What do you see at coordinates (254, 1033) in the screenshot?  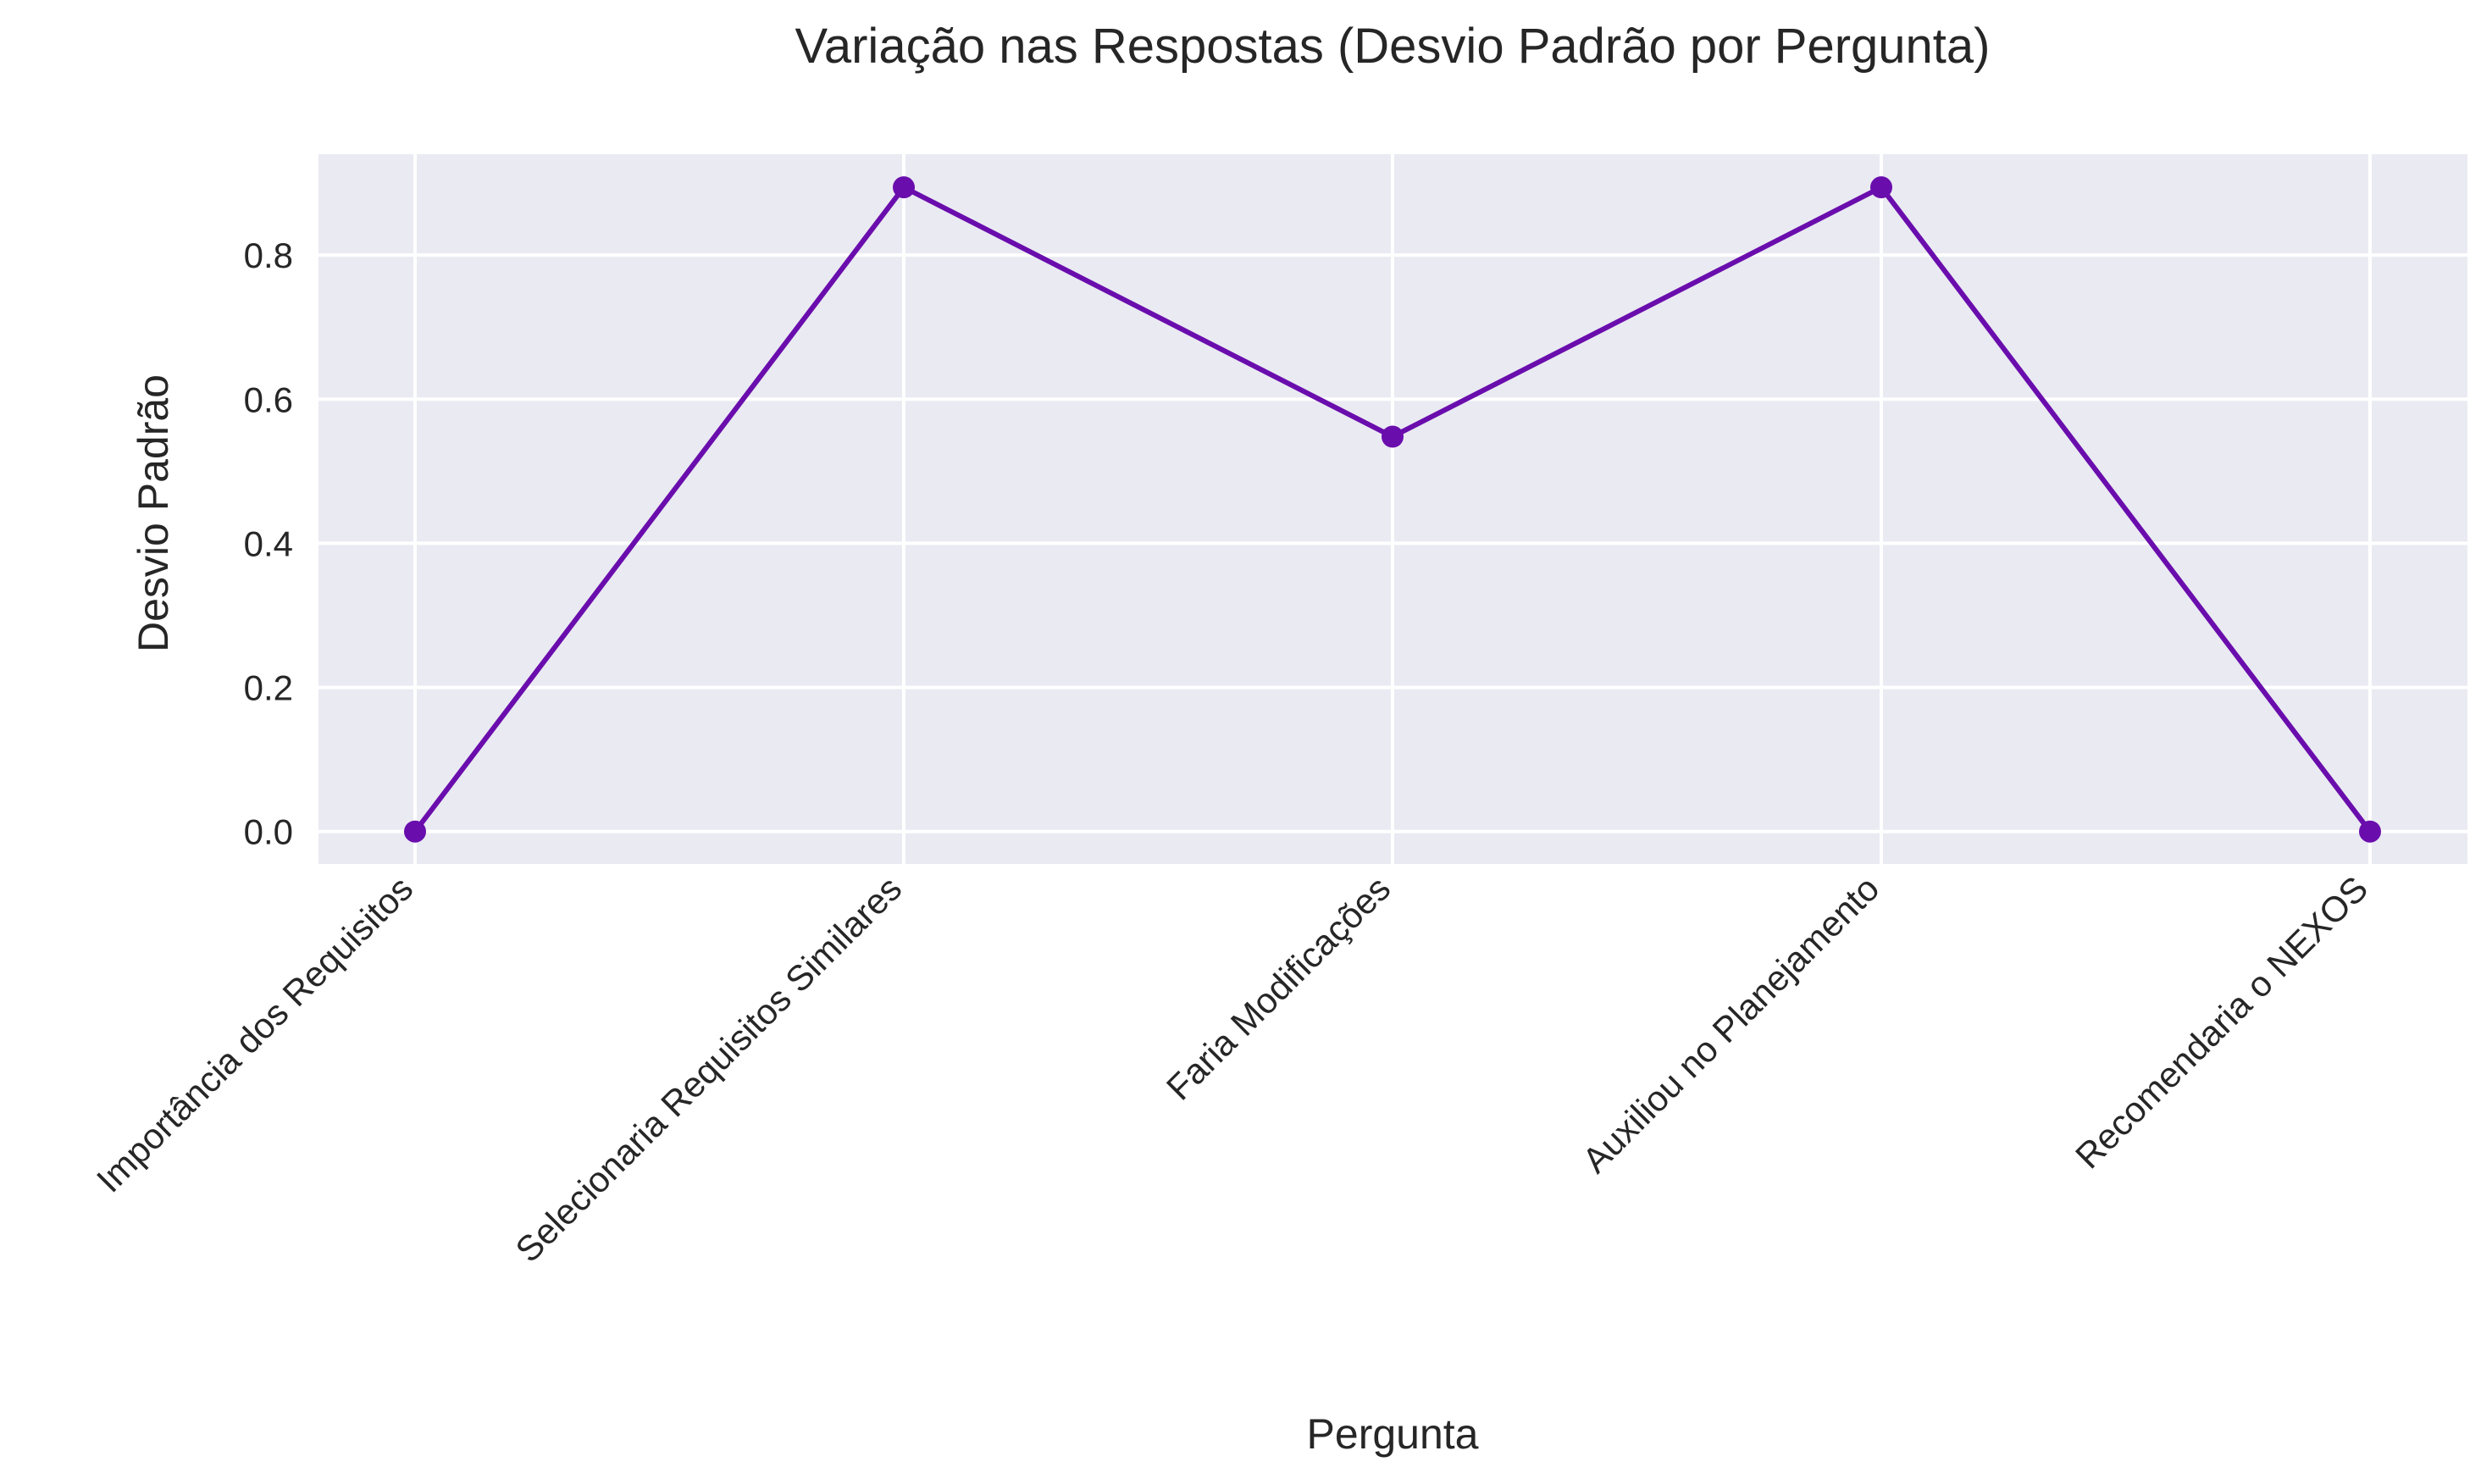 I see `x-tick-label: Importância dos Requisitos` at bounding box center [254, 1033].